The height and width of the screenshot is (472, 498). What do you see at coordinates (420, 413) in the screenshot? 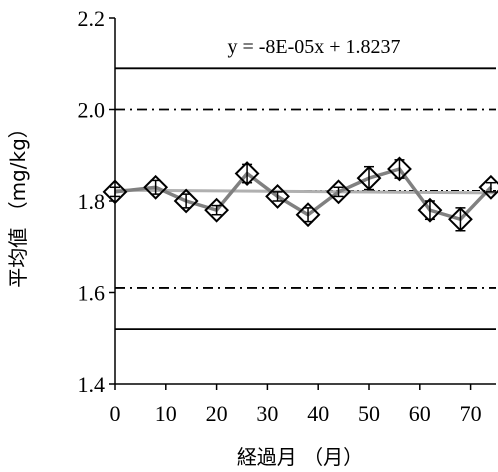
I see `x-tick-label: 60` at bounding box center [420, 413].